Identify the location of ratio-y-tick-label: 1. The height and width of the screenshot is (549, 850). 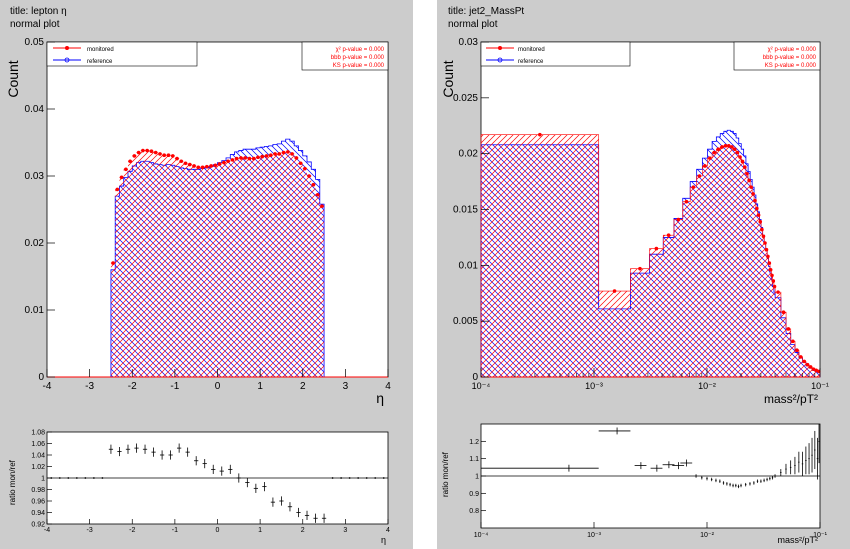
(43, 479).